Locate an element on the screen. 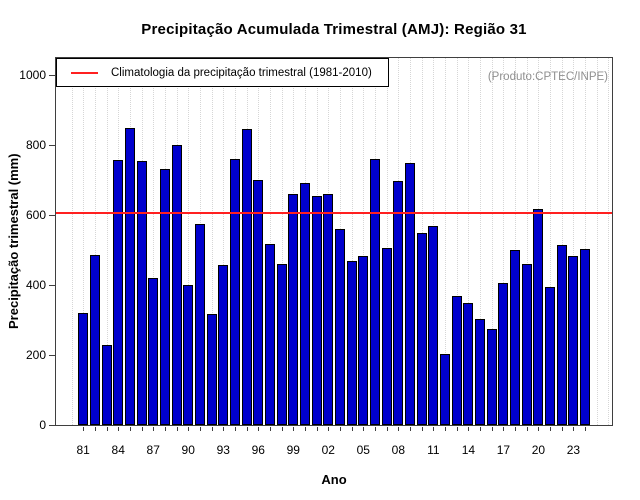 The width and height of the screenshot is (640, 500). bar-1993 is located at coordinates (223, 345).